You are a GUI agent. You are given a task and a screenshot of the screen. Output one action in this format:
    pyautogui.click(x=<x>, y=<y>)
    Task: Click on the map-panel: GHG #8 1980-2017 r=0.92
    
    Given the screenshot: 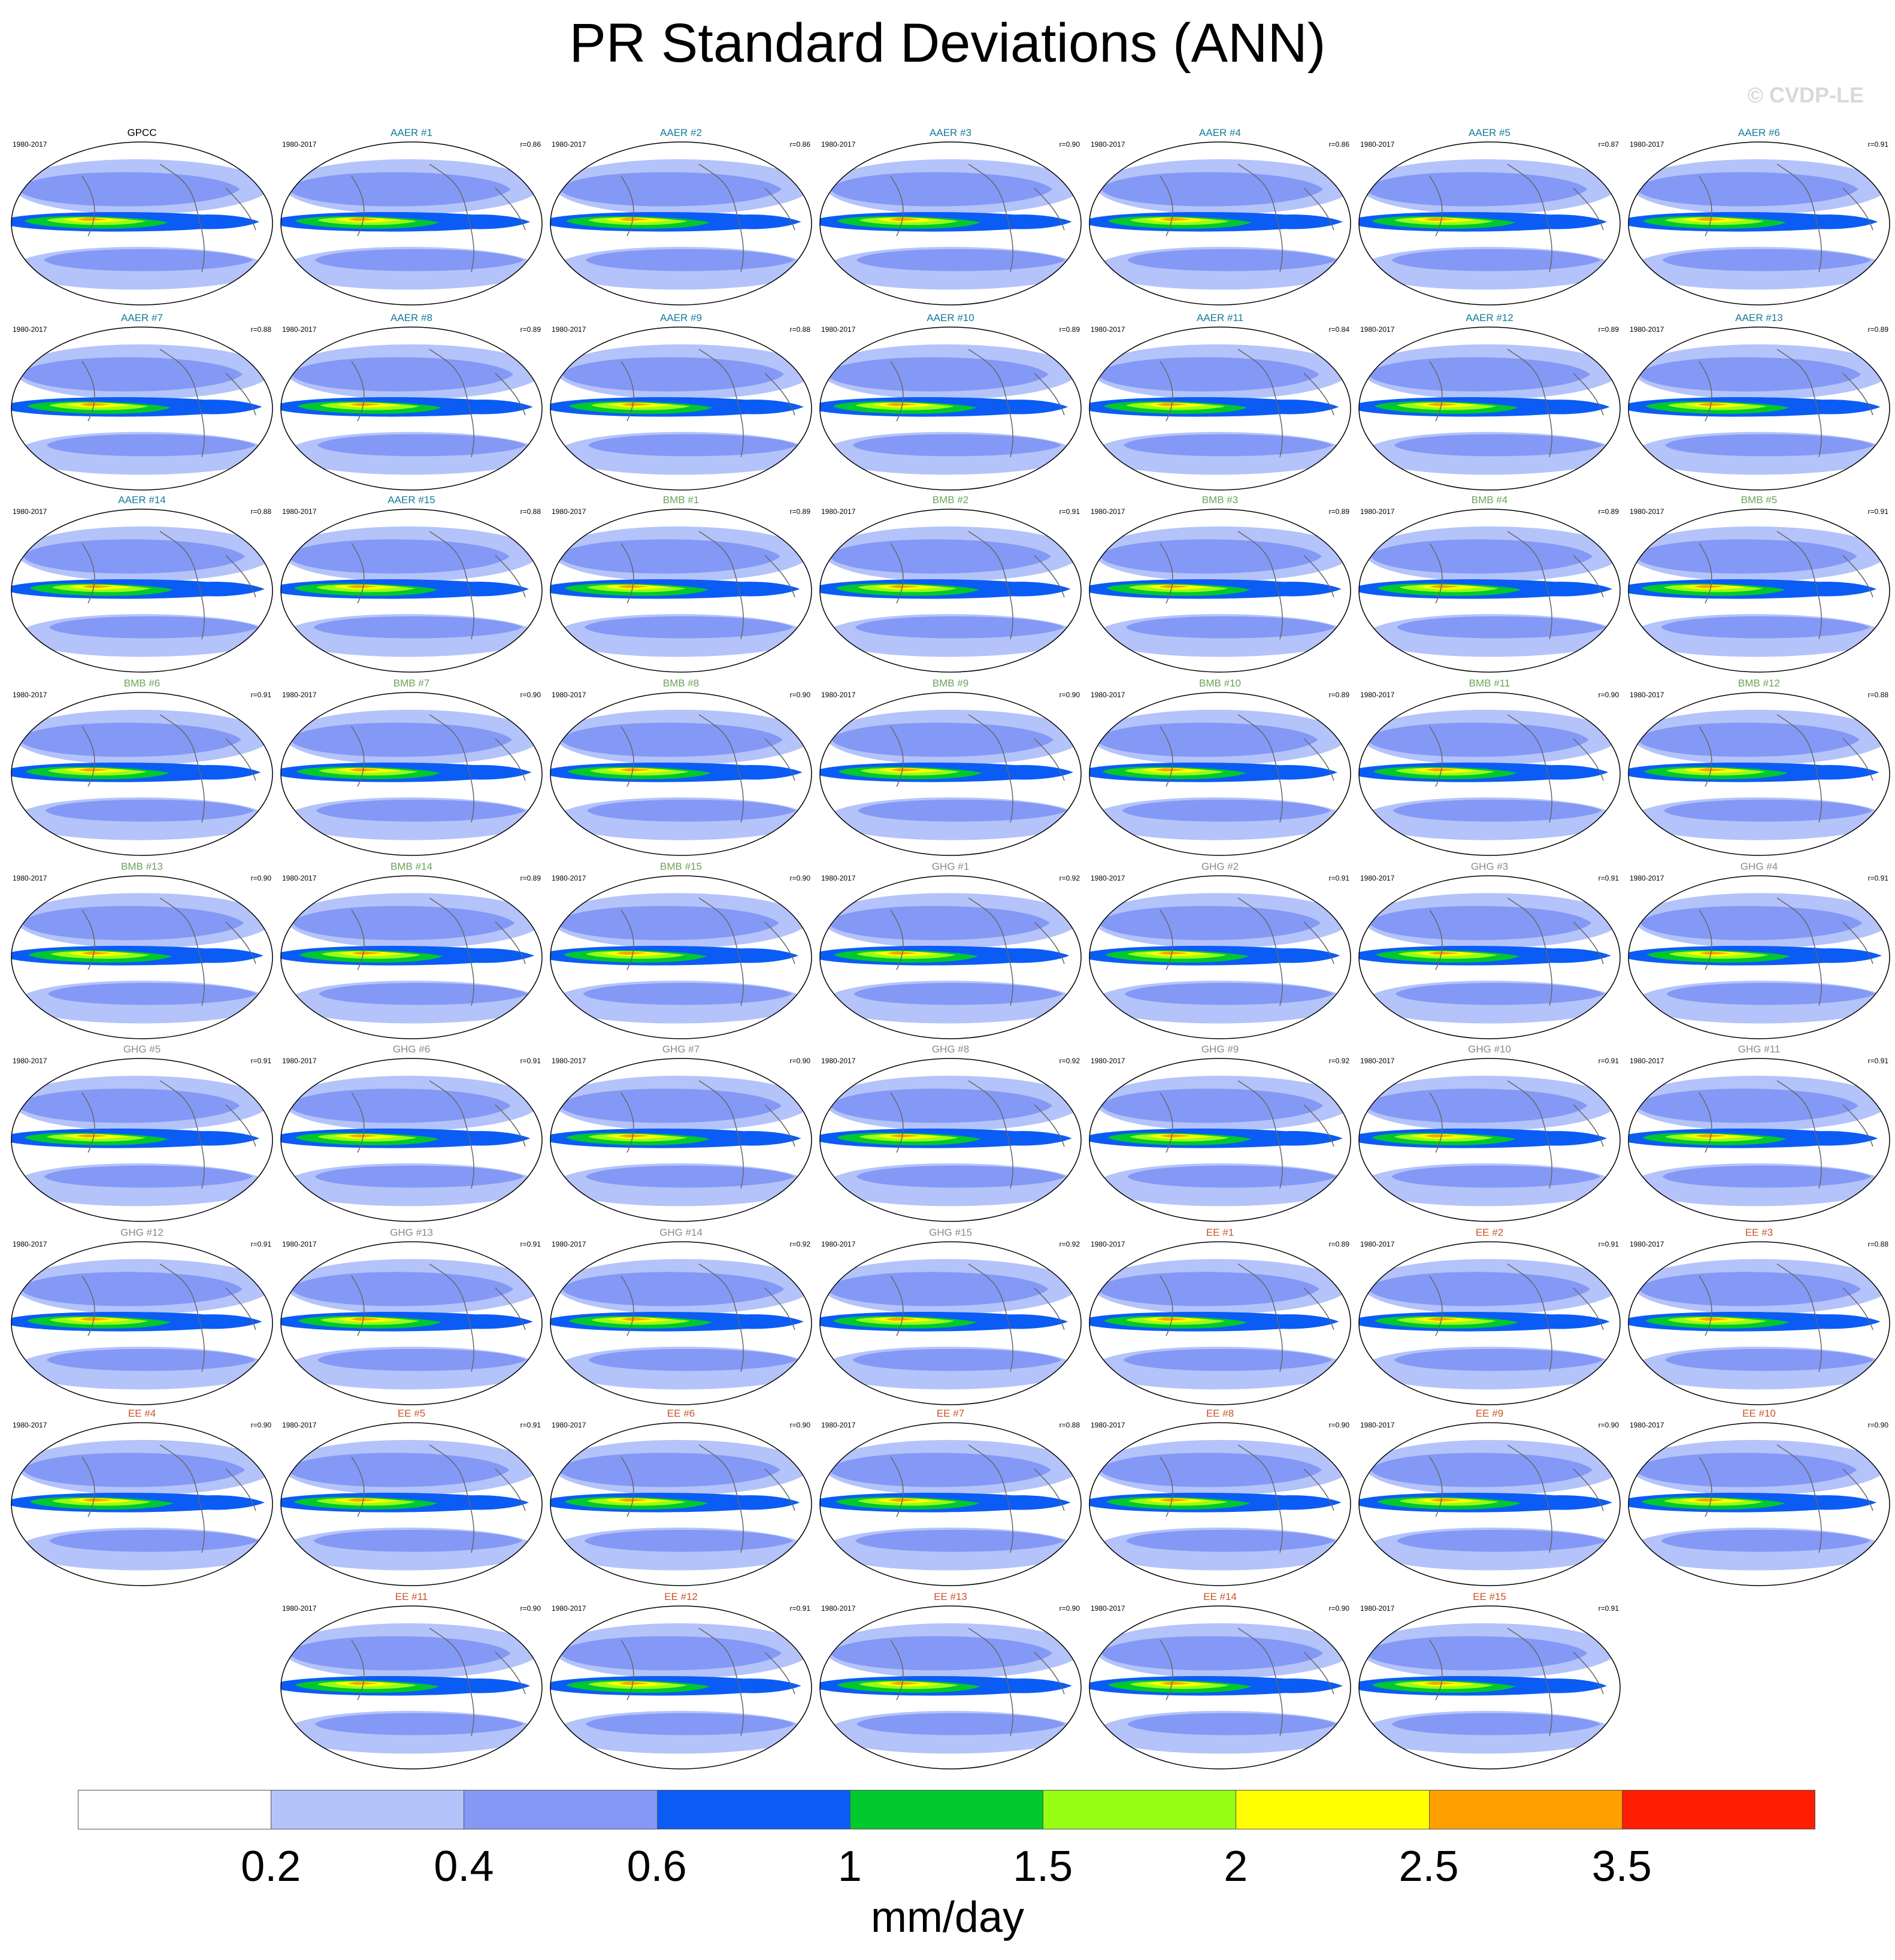 What is the action you would take?
    pyautogui.click(x=950, y=1133)
    